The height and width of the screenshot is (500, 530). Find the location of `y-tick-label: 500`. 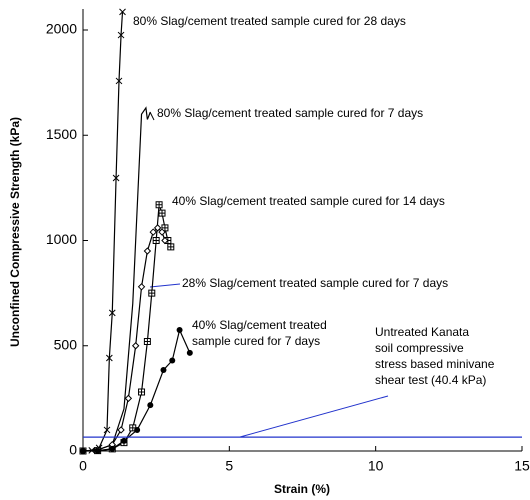

y-tick-label: 500 is located at coordinates (66, 344).